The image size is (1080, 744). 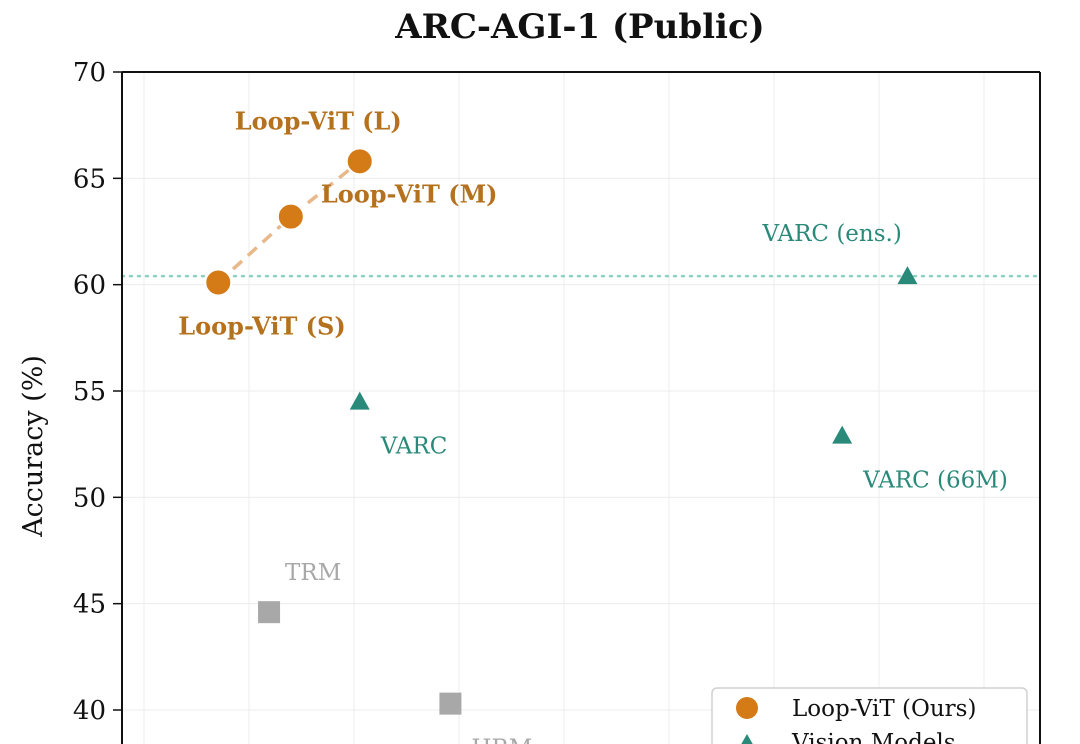 What do you see at coordinates (579, 27) in the screenshot?
I see `chart-title: ARC-AGI-1 (Public)` at bounding box center [579, 27].